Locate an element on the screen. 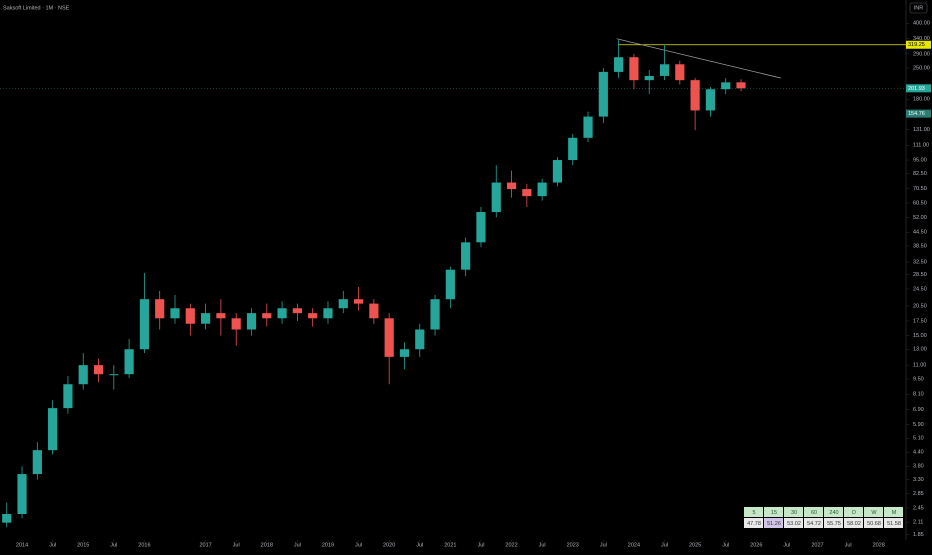  y-tick-label: 1.85 is located at coordinates (918, 535).